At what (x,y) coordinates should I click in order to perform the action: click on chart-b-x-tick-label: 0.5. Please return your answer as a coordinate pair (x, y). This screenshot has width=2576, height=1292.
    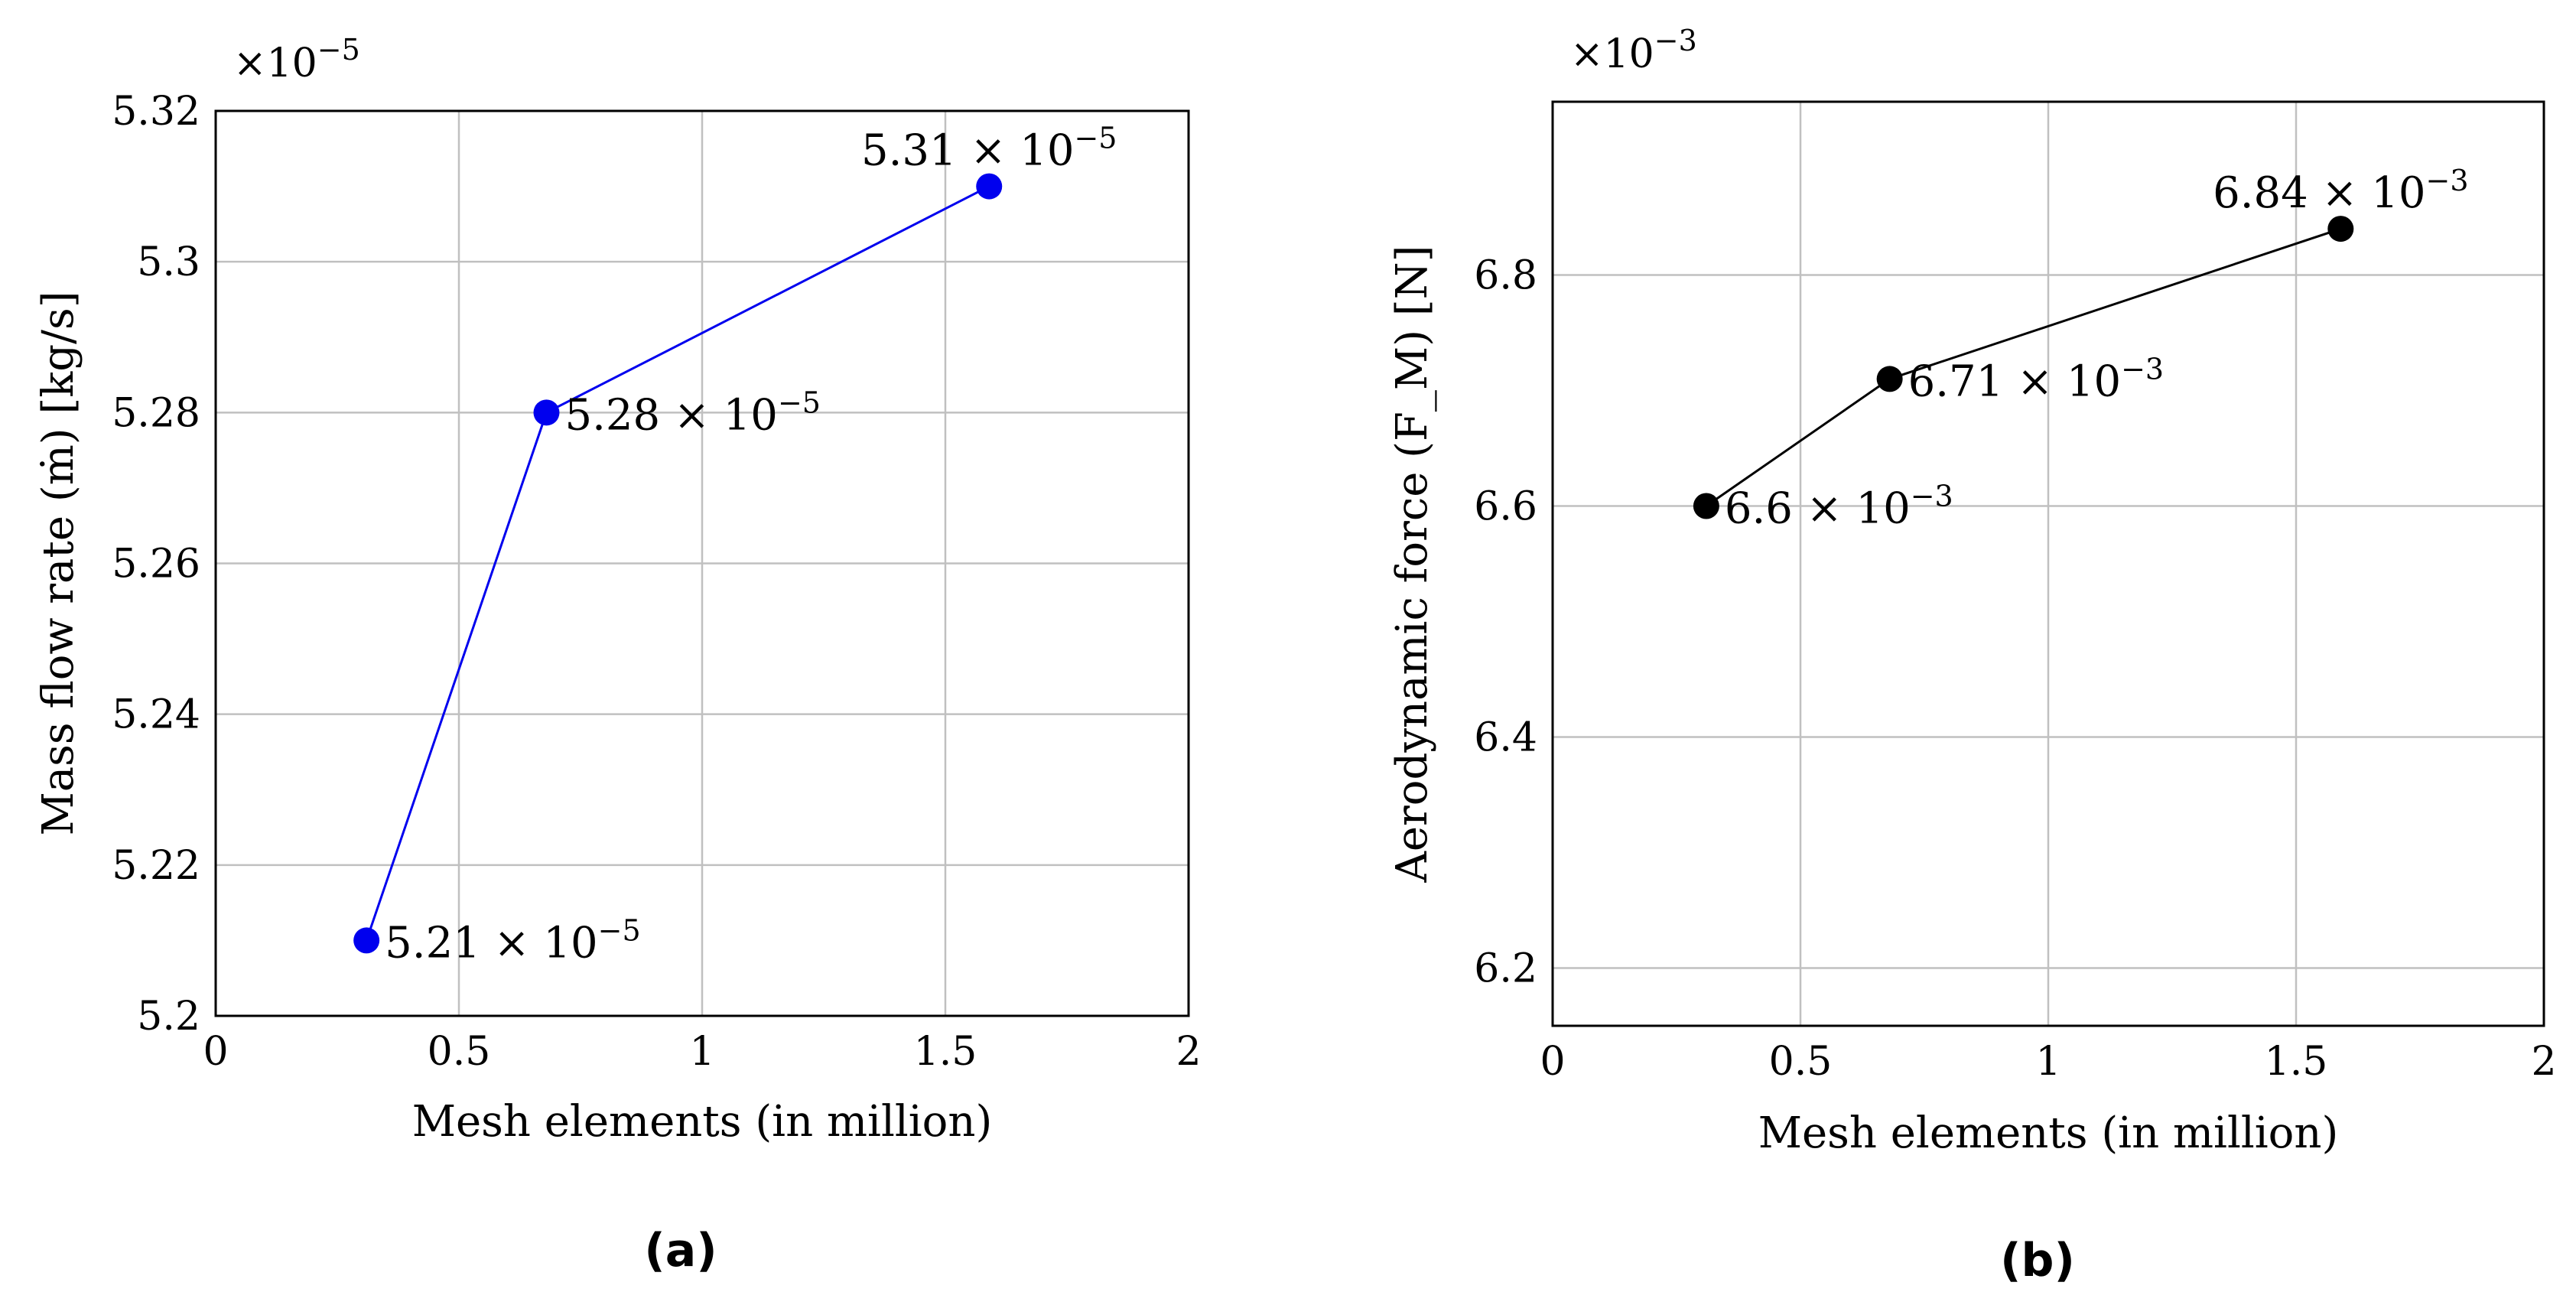
    Looking at the image, I should click on (1801, 1062).